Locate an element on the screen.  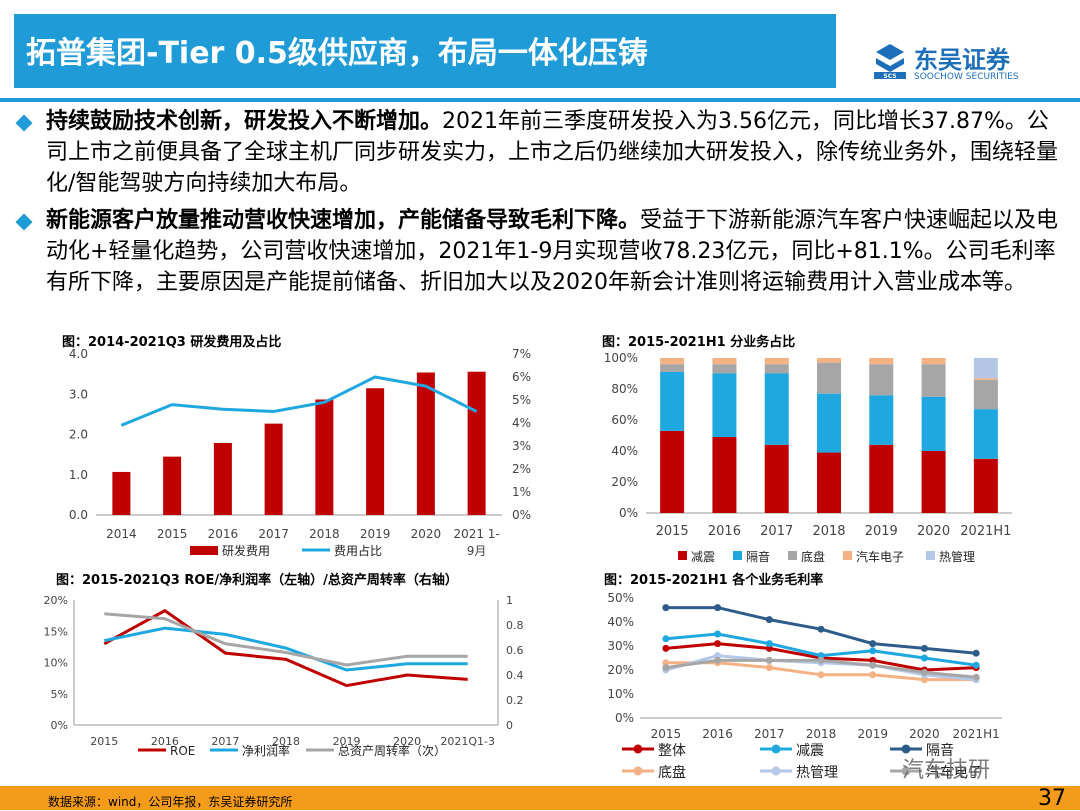
y2-tick-label: 0.2 is located at coordinates (515, 700).